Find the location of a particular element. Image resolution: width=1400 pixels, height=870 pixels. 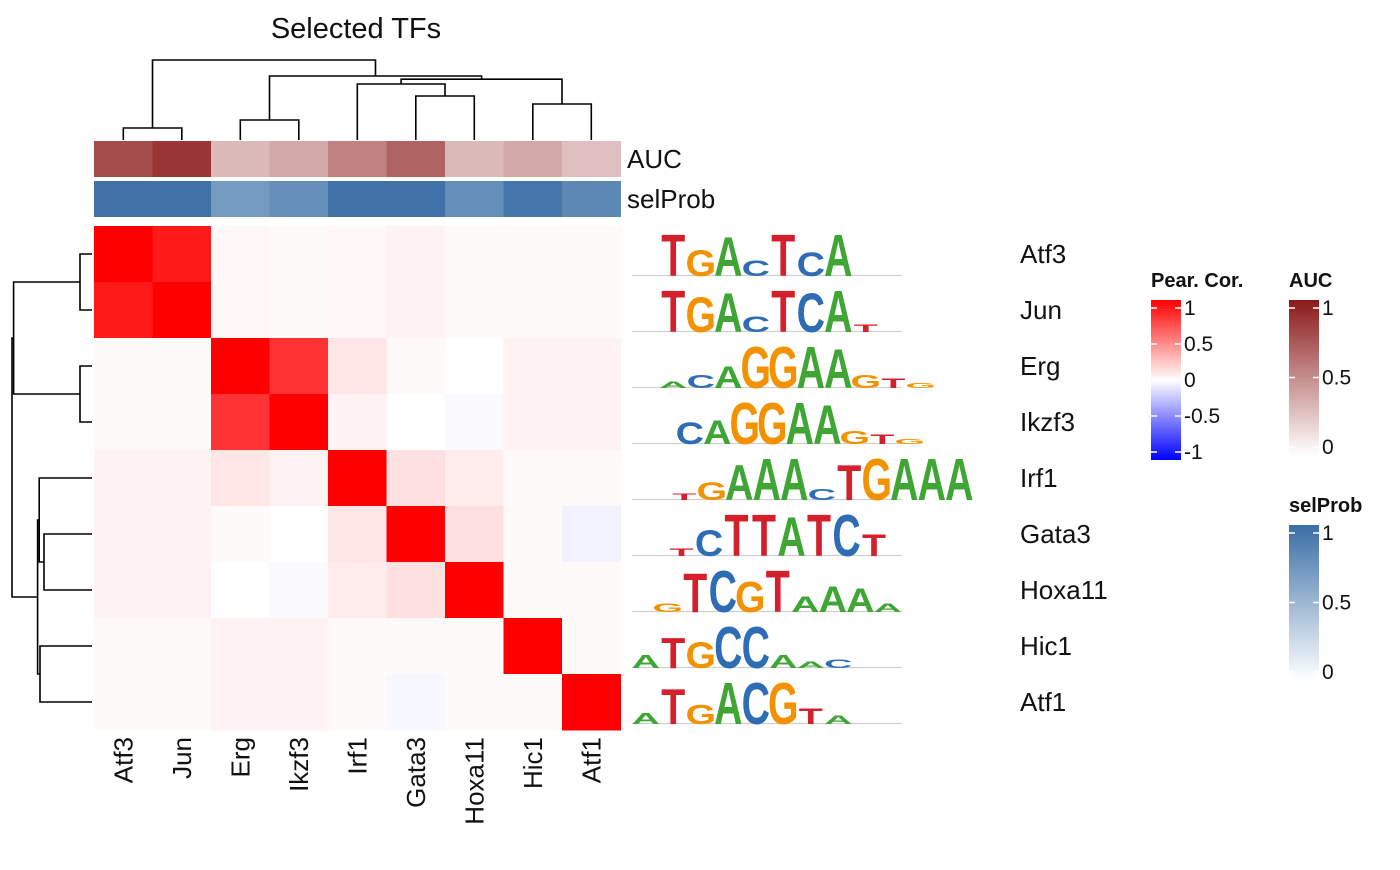

column-label: Atf1 is located at coordinates (591, 760).